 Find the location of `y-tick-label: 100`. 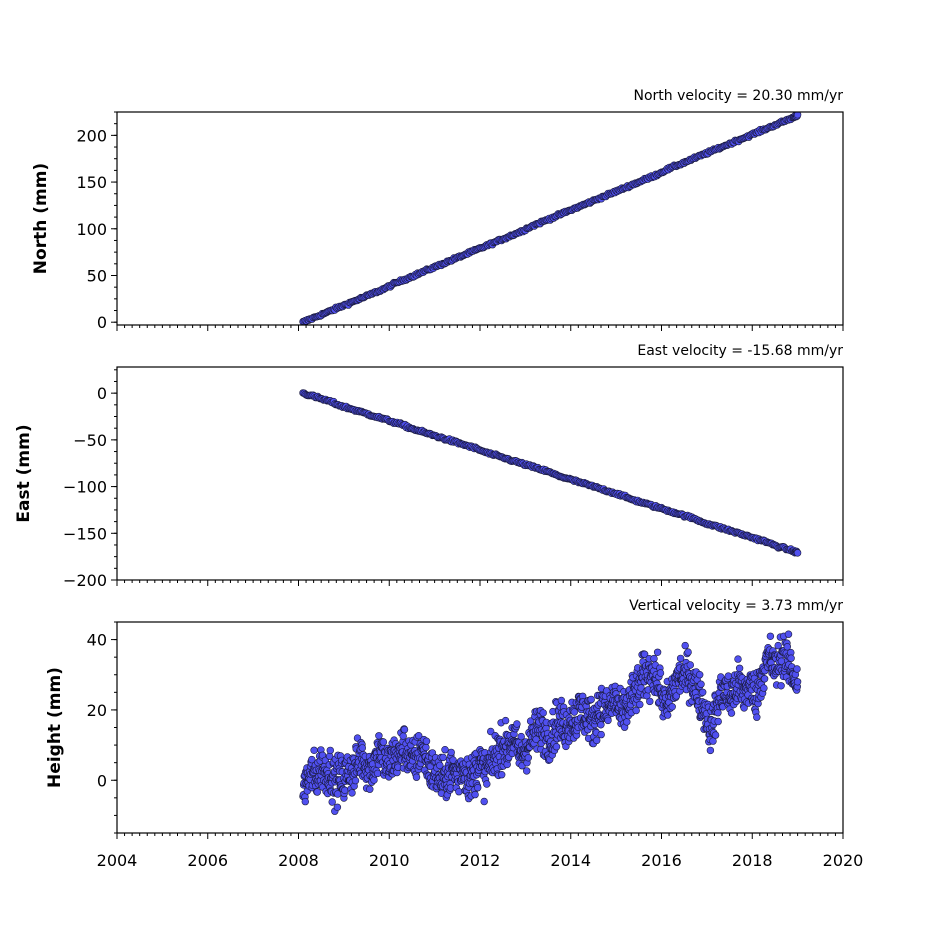

y-tick-label: 100 is located at coordinates (91, 229).